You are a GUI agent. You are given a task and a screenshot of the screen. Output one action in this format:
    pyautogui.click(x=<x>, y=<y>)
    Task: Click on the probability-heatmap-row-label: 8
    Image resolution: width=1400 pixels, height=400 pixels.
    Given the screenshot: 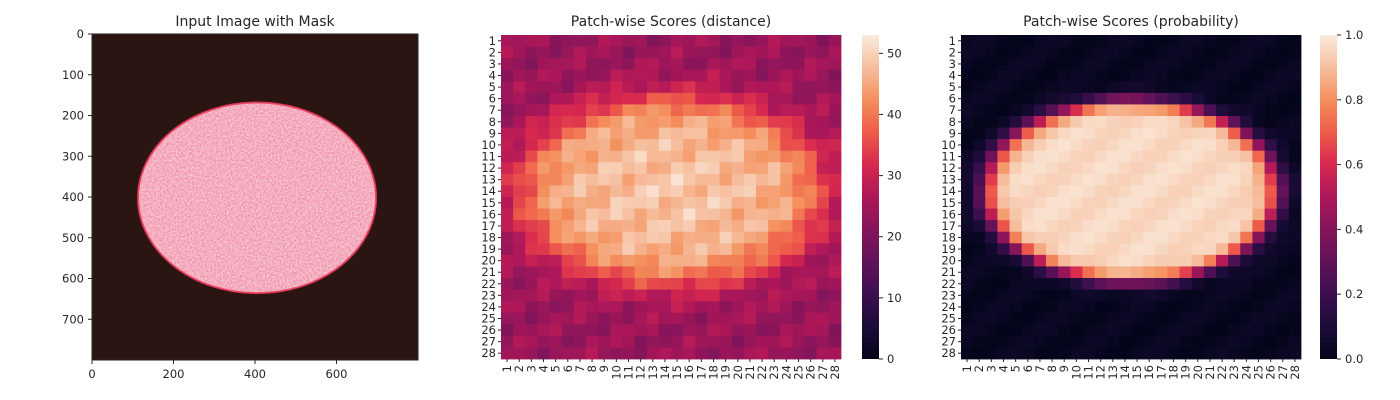 What is the action you would take?
    pyautogui.click(x=952, y=122)
    